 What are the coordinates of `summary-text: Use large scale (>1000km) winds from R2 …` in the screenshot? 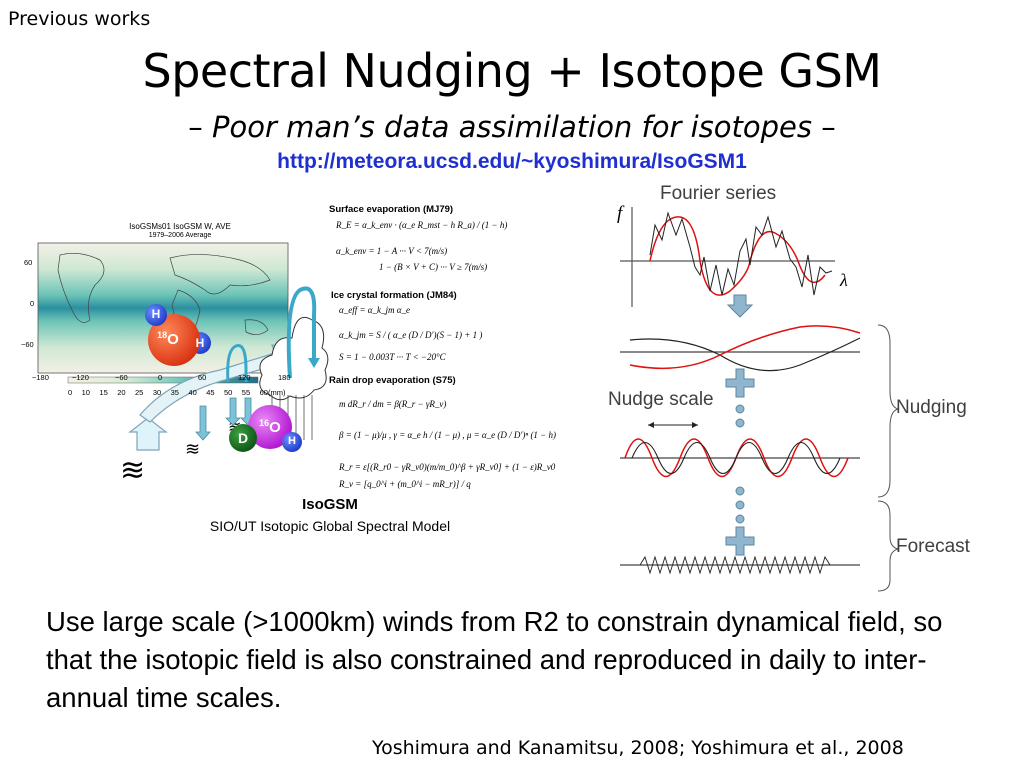 It's located at (494, 659).